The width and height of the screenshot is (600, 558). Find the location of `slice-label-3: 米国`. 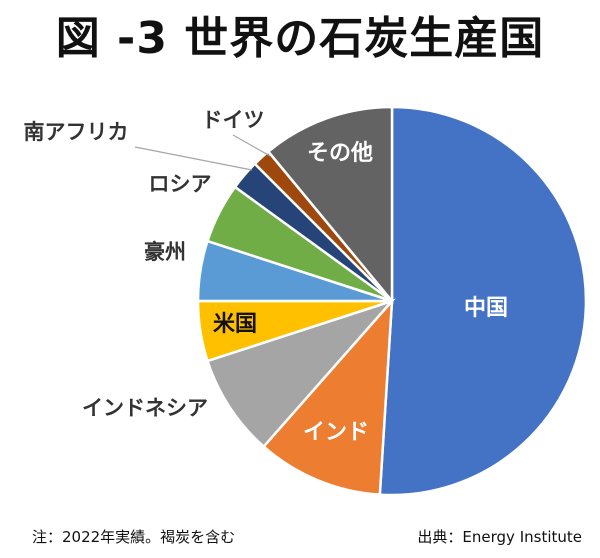

slice-label-3: 米国 is located at coordinates (235, 324).